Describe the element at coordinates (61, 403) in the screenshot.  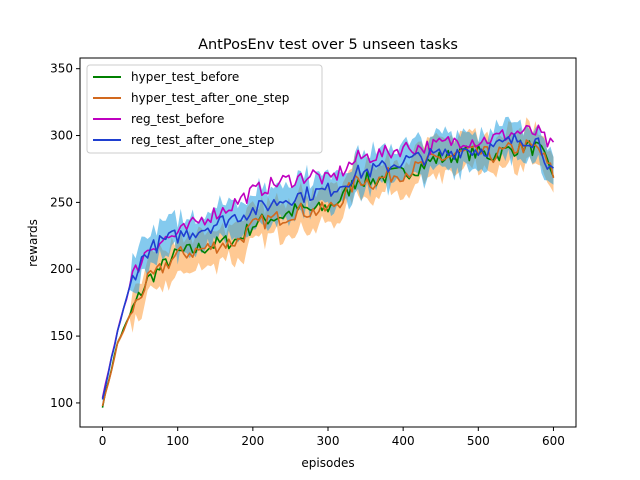
I see `y-tick-label: 100` at that location.